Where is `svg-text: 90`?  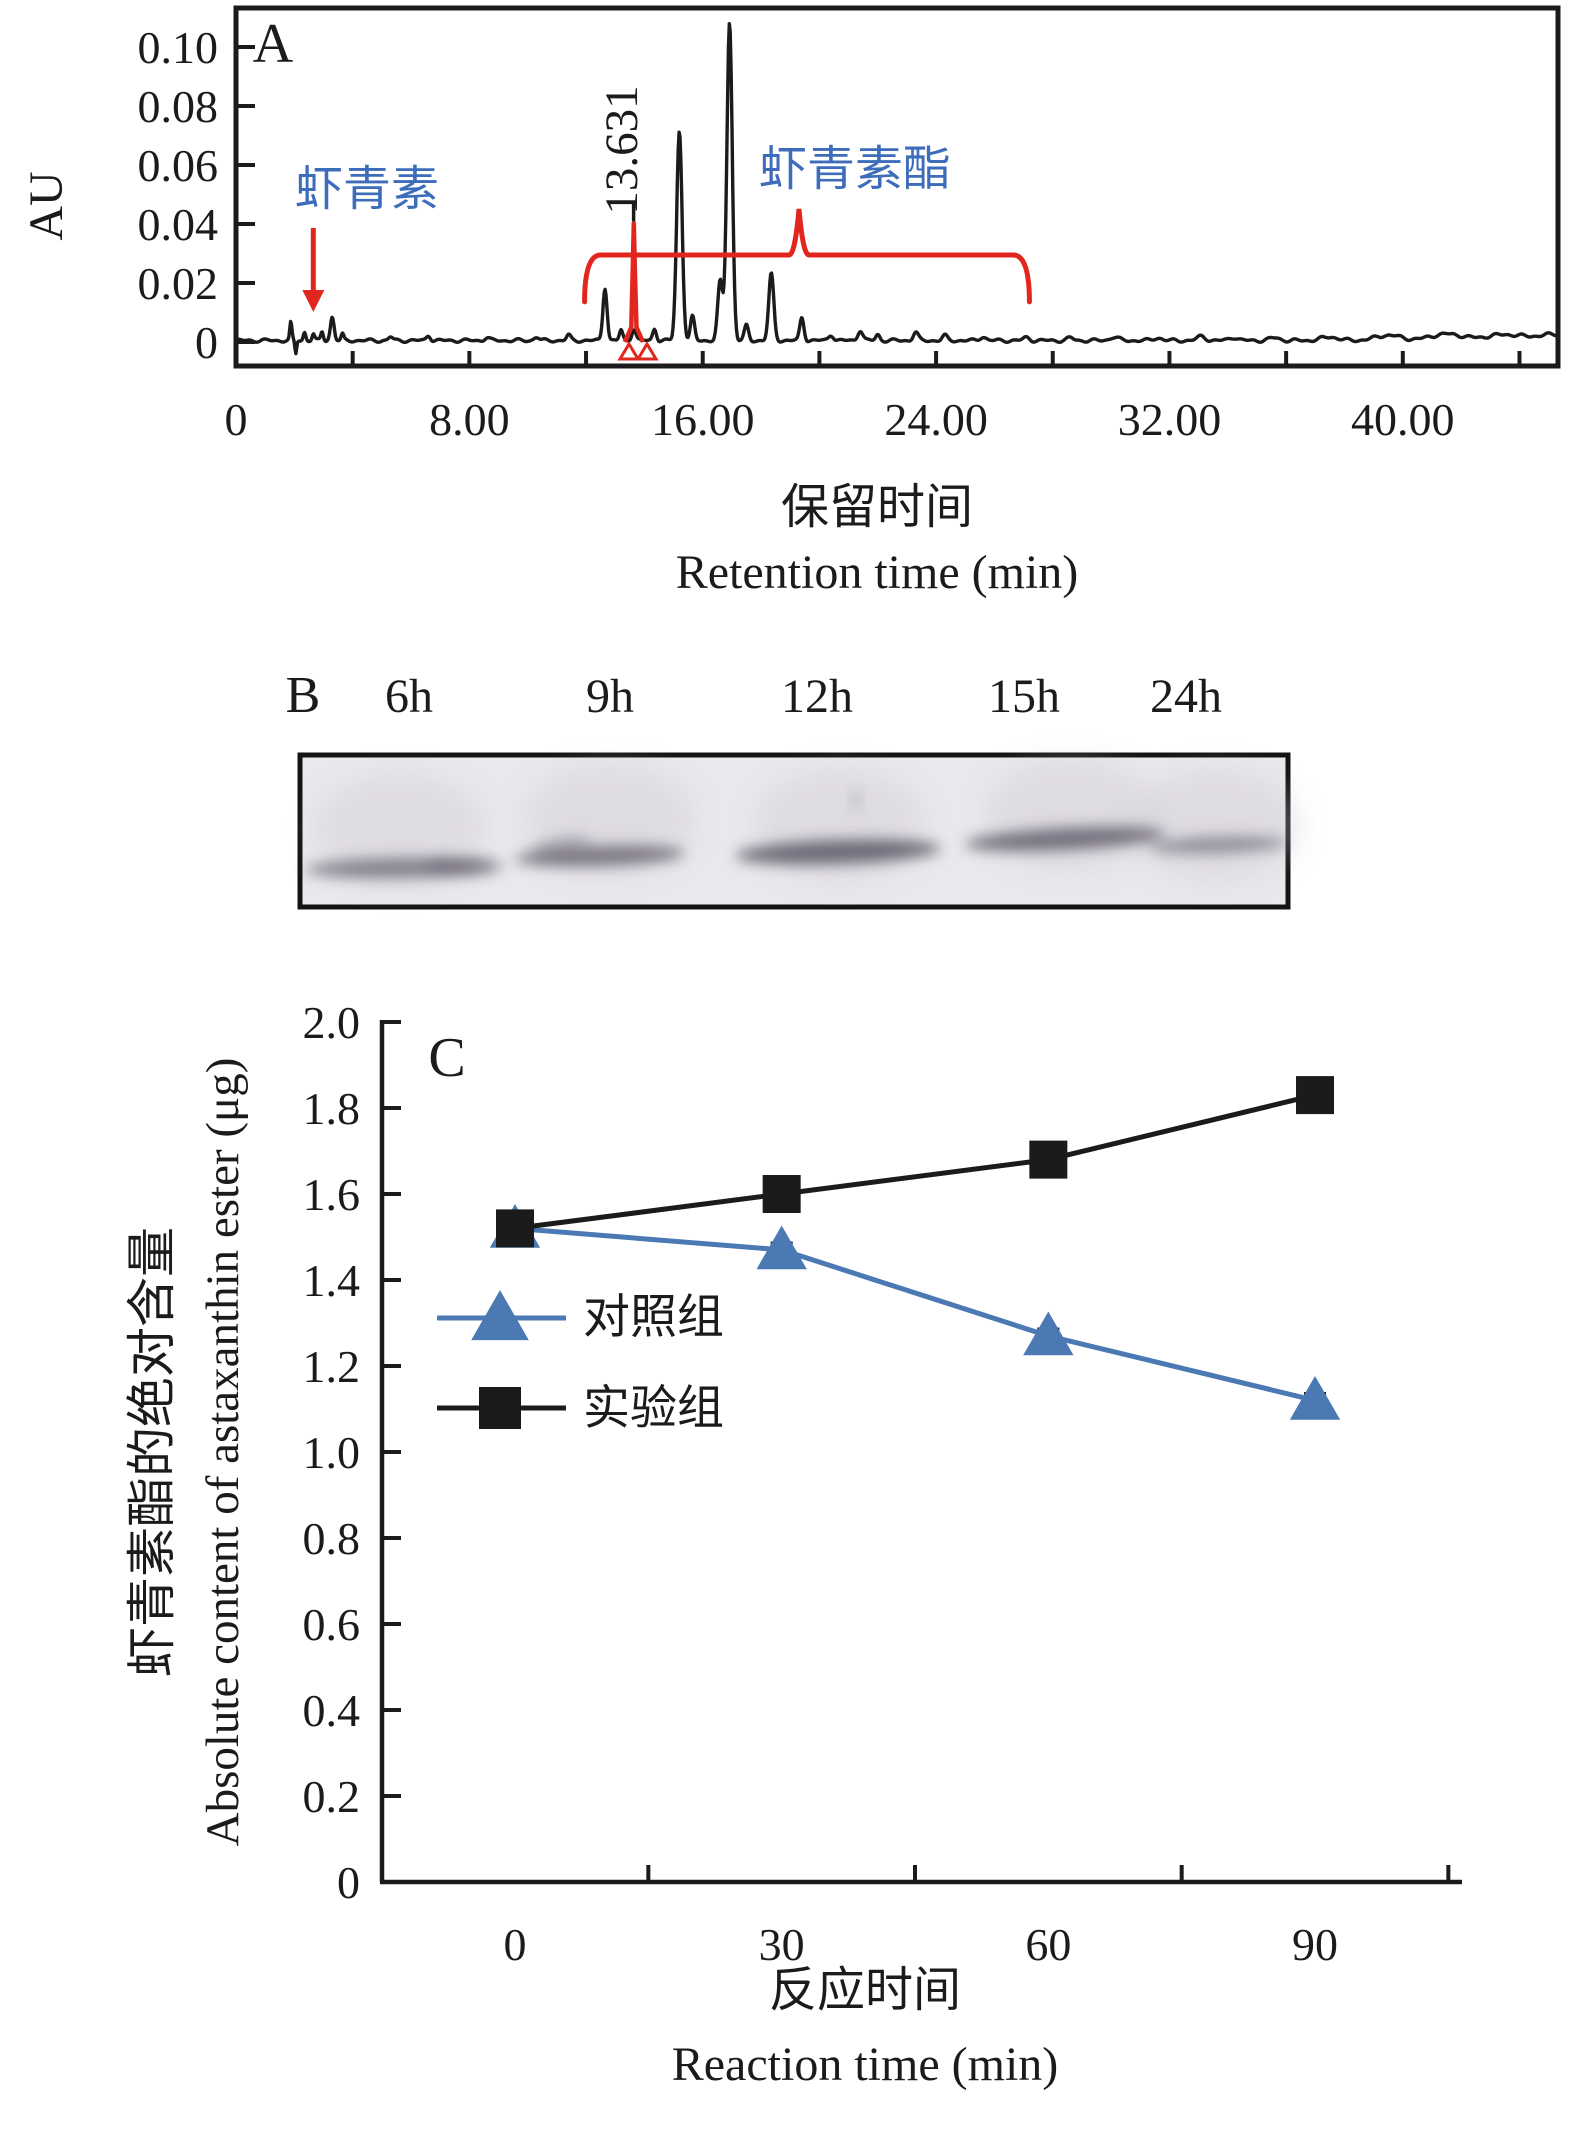
svg-text: 90 is located at coordinates (1315, 1944).